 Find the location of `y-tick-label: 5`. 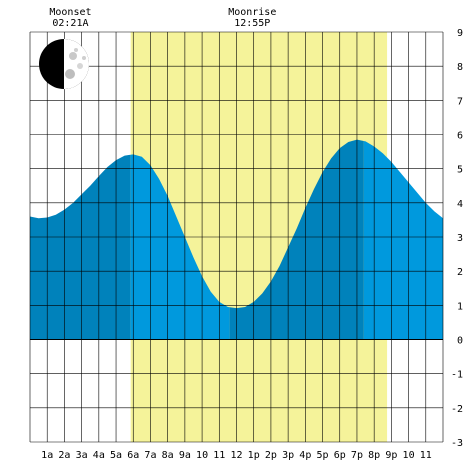

y-tick-label: 5 is located at coordinates (460, 170).